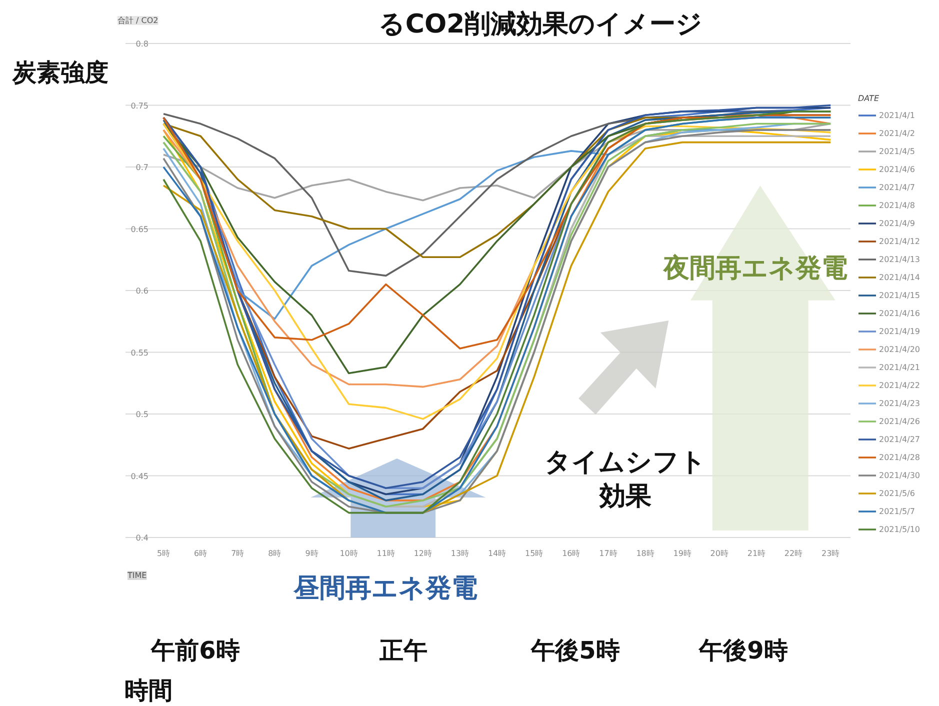 The width and height of the screenshot is (939, 706). What do you see at coordinates (142, 291) in the screenshot?
I see `y-tick-label: 0.6` at bounding box center [142, 291].